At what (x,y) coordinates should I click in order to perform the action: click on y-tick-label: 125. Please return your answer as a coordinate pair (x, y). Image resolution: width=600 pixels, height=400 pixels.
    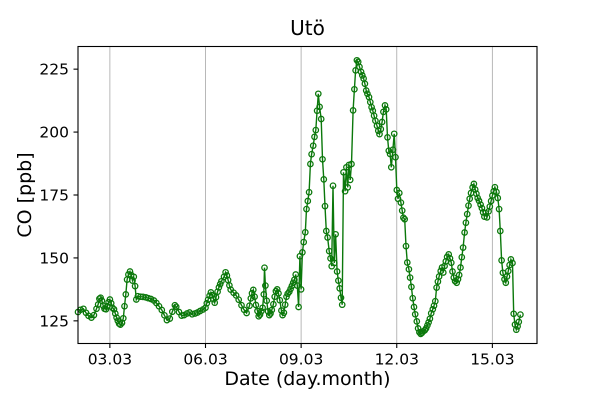
    Looking at the image, I should click on (54, 321).